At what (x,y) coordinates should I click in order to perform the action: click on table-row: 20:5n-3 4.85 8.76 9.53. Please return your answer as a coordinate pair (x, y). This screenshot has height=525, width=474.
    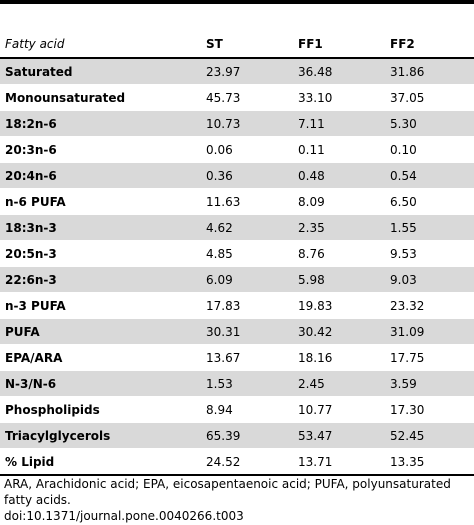
    Looking at the image, I should click on (237, 253).